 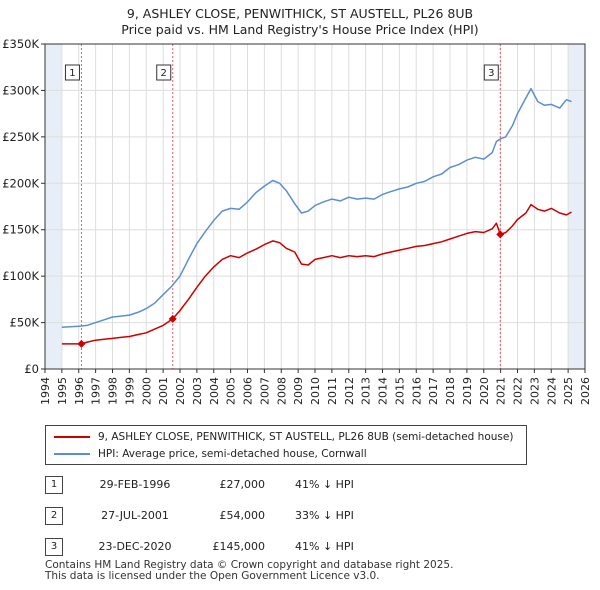 I want to click on x-tick-label: 2013, so click(x=366, y=391).